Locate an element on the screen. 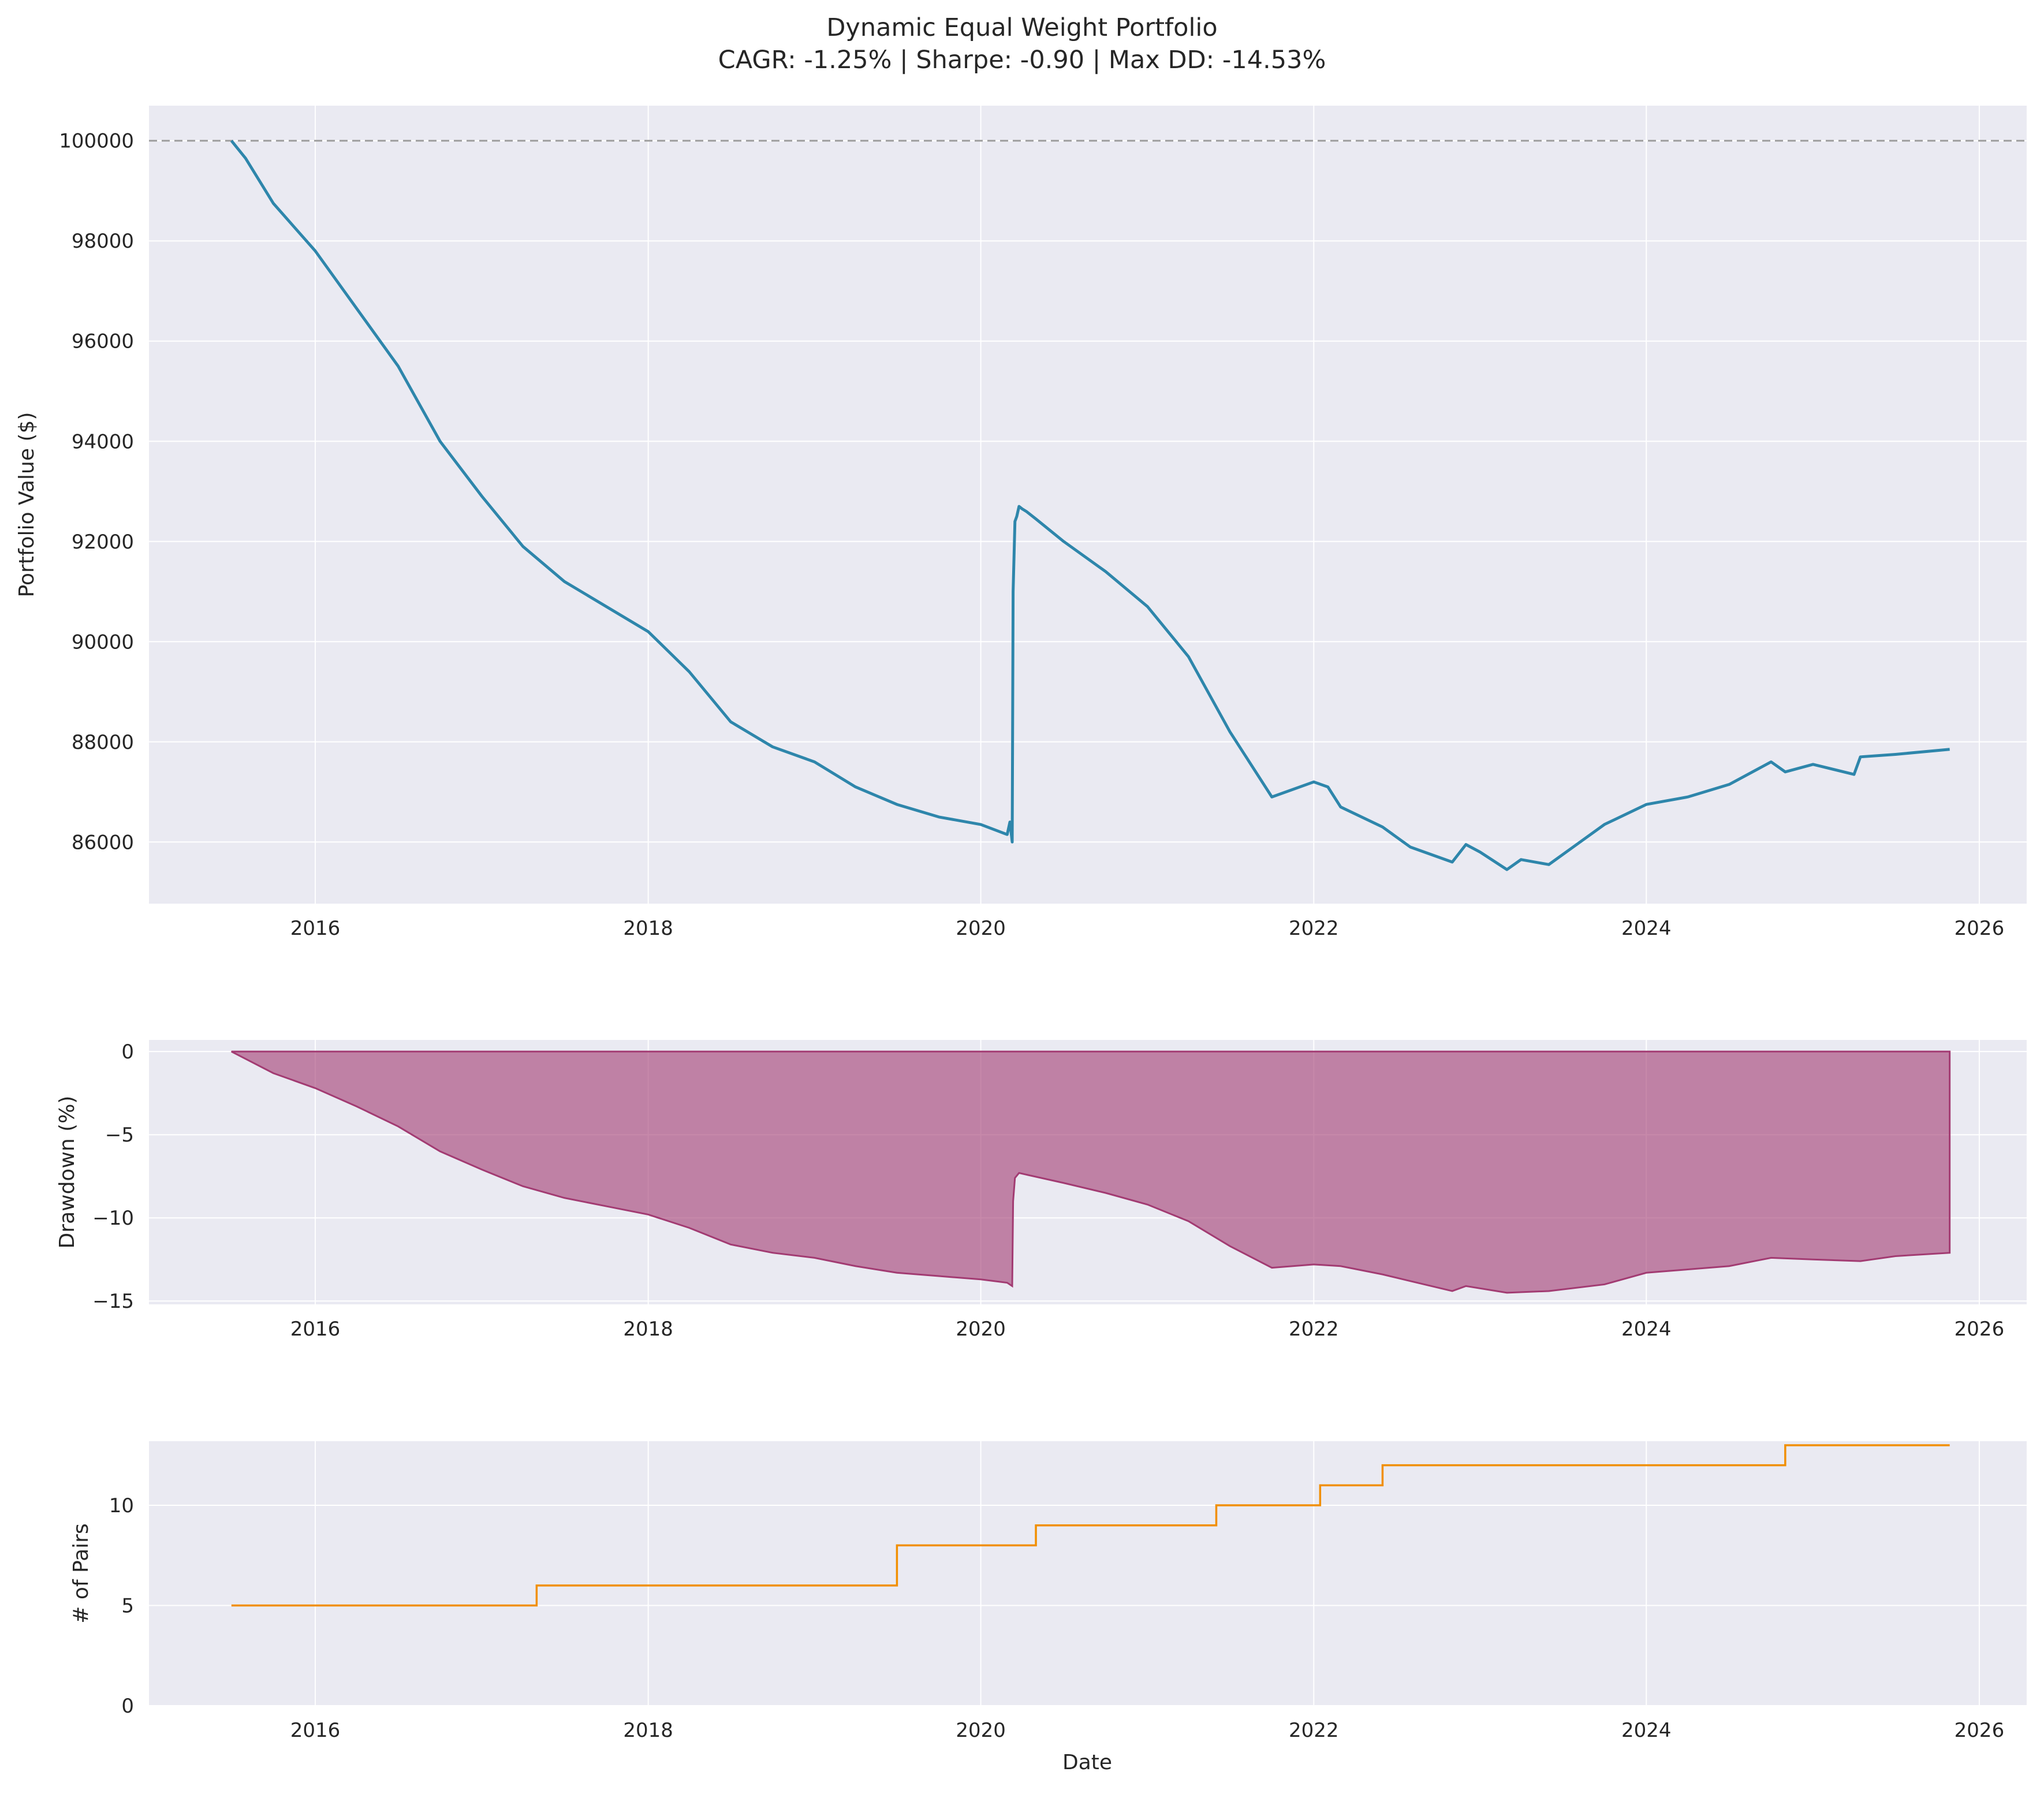  y-axis-label: # of Pairs is located at coordinates (81, 1573).